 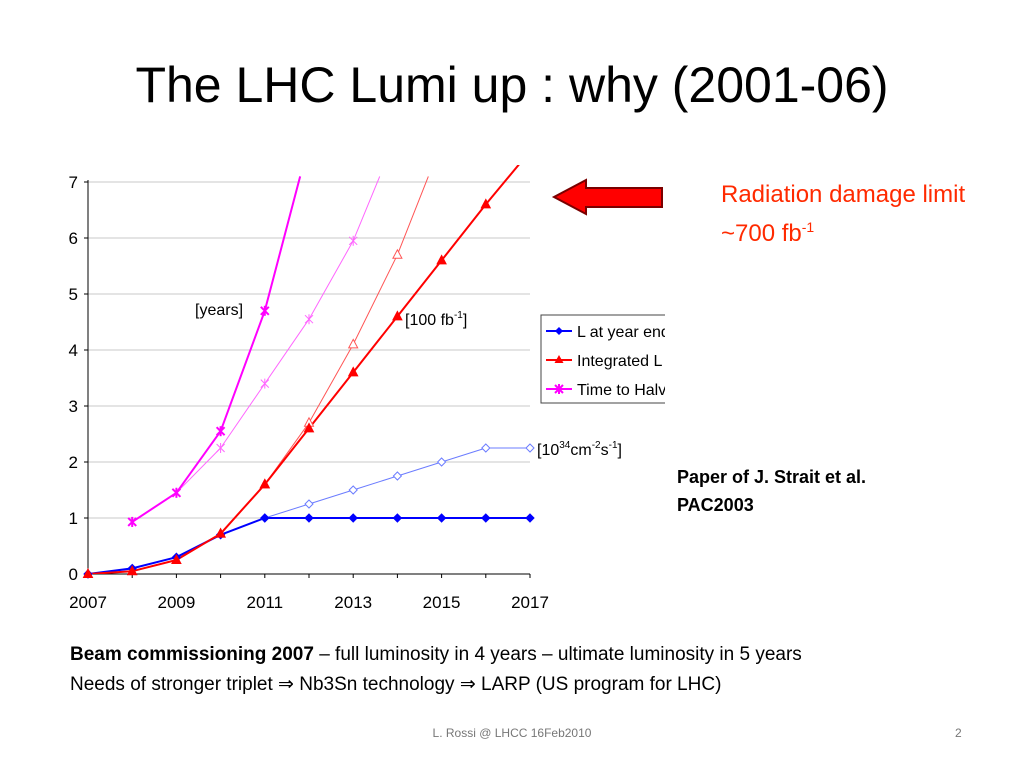 What do you see at coordinates (73, 518) in the screenshot?
I see `y-tick-label: 1` at bounding box center [73, 518].